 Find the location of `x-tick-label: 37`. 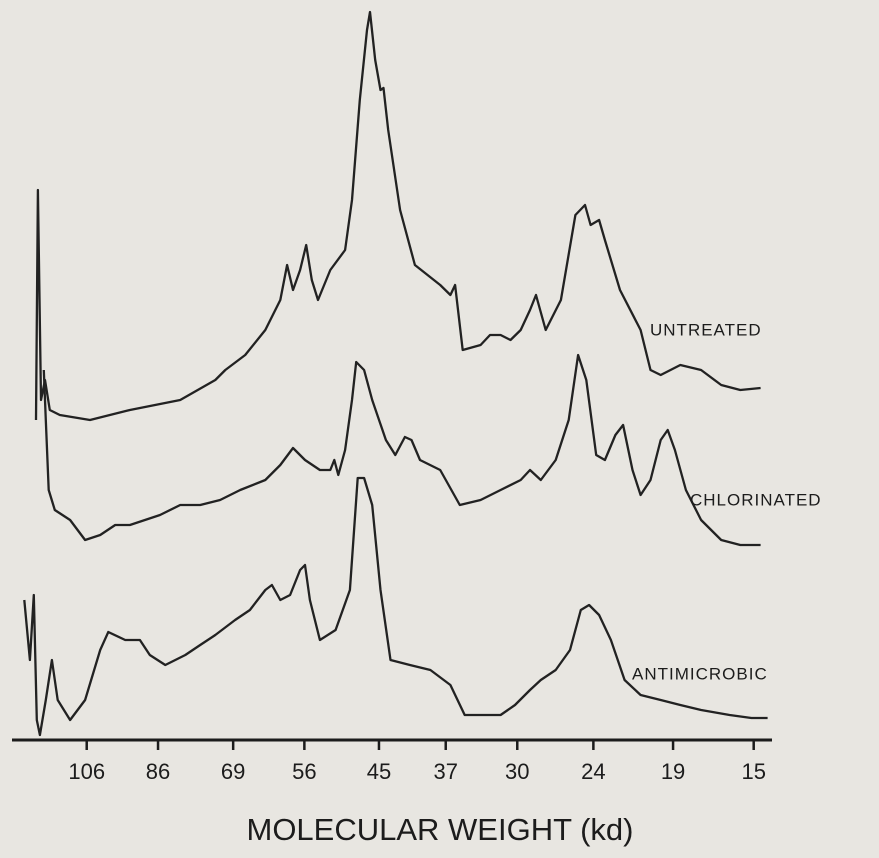

x-tick-label: 37 is located at coordinates (445, 771).